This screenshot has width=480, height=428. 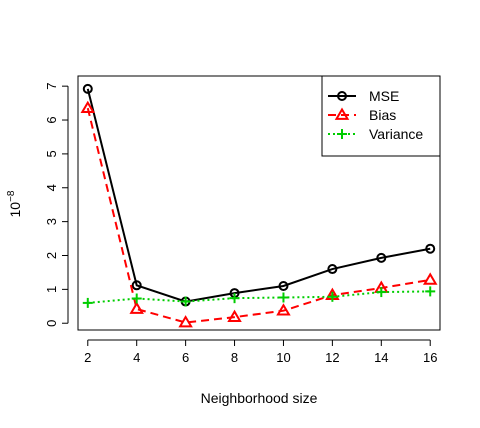 I want to click on y-tick-label: 3, so click(x=51, y=221).